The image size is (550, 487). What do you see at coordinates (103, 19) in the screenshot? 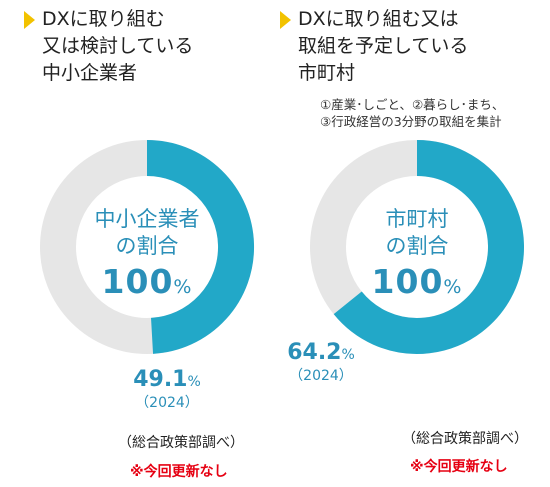
I see `title-line: DXに取り組む` at bounding box center [103, 19].